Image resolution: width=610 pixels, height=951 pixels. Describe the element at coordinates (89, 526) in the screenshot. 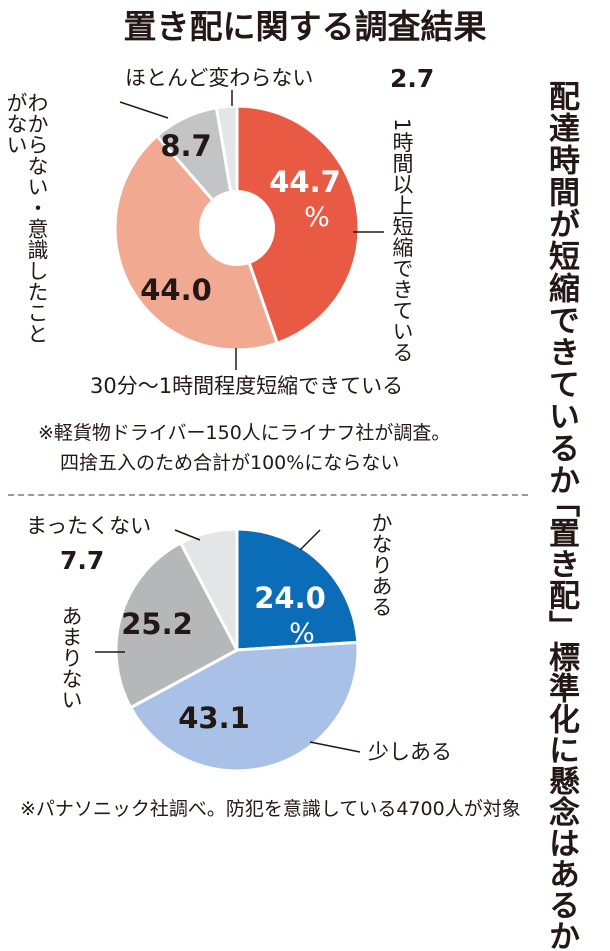

I see `chart2-legend-label-4: まったくない` at that location.